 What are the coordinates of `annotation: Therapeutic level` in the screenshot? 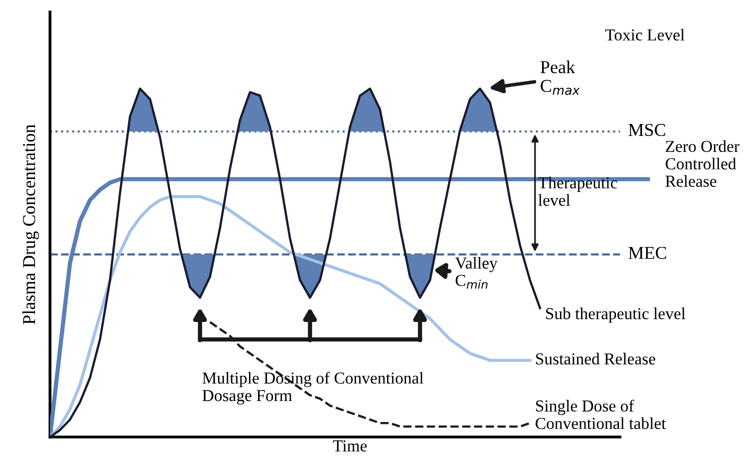 It's located at (578, 191).